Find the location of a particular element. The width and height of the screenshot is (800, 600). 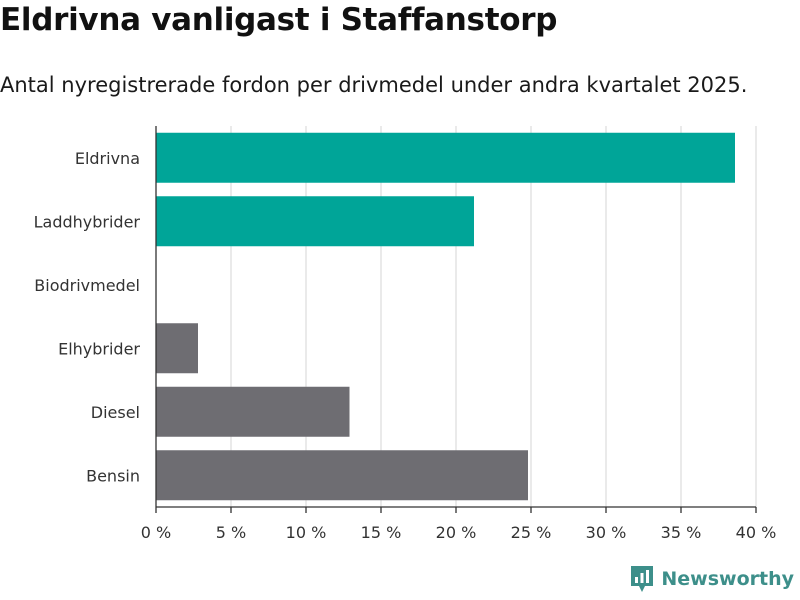

category-label: Diesel is located at coordinates (115, 412).